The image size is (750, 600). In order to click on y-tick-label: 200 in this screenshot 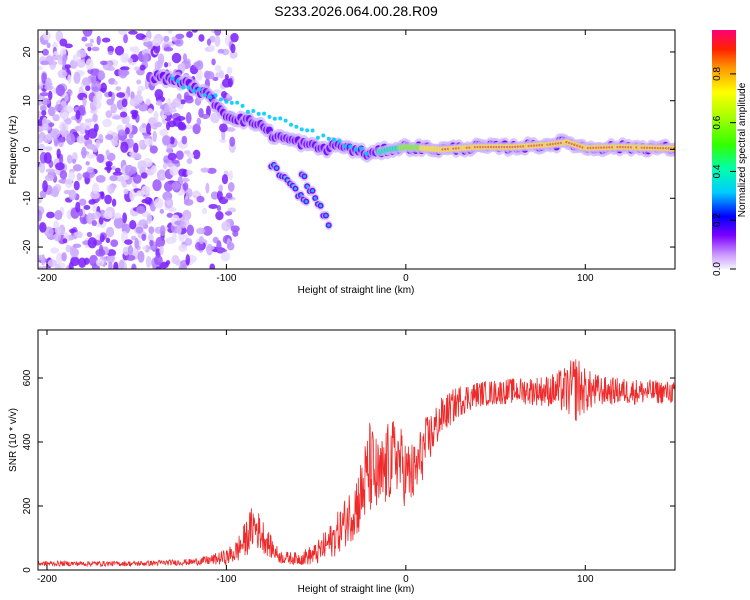, I will do `click(27, 505)`.